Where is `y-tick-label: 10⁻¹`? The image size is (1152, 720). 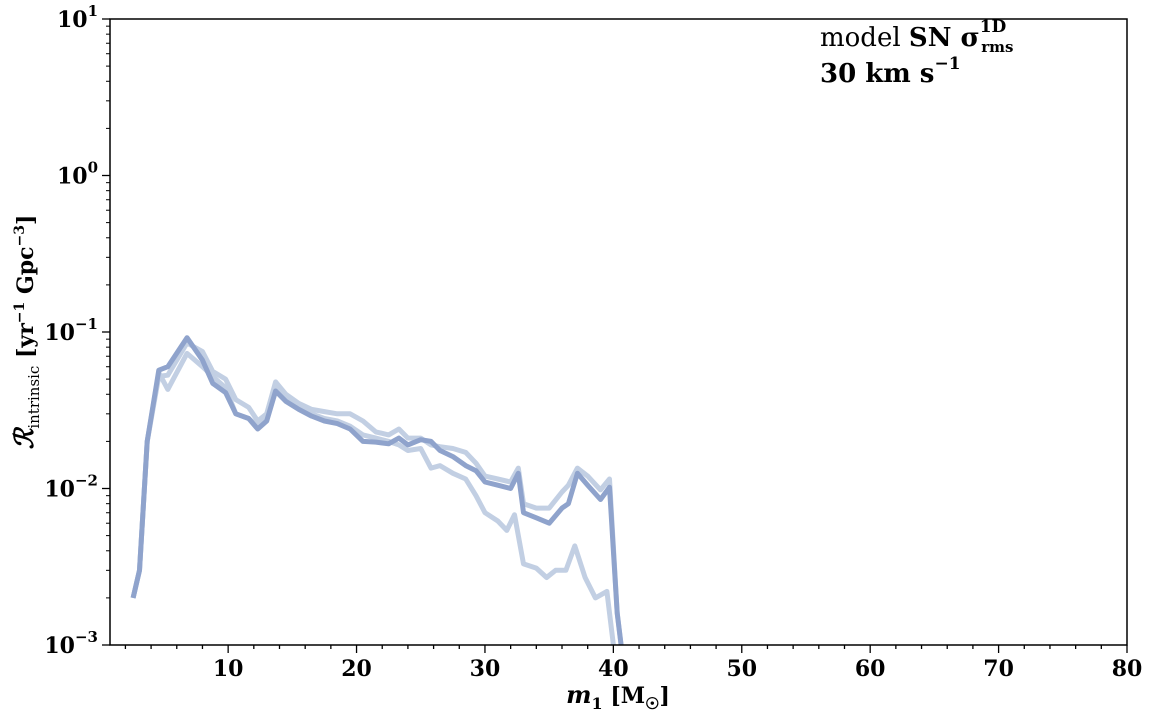
y-tick-label: 10⁻¹ is located at coordinates (71, 330).